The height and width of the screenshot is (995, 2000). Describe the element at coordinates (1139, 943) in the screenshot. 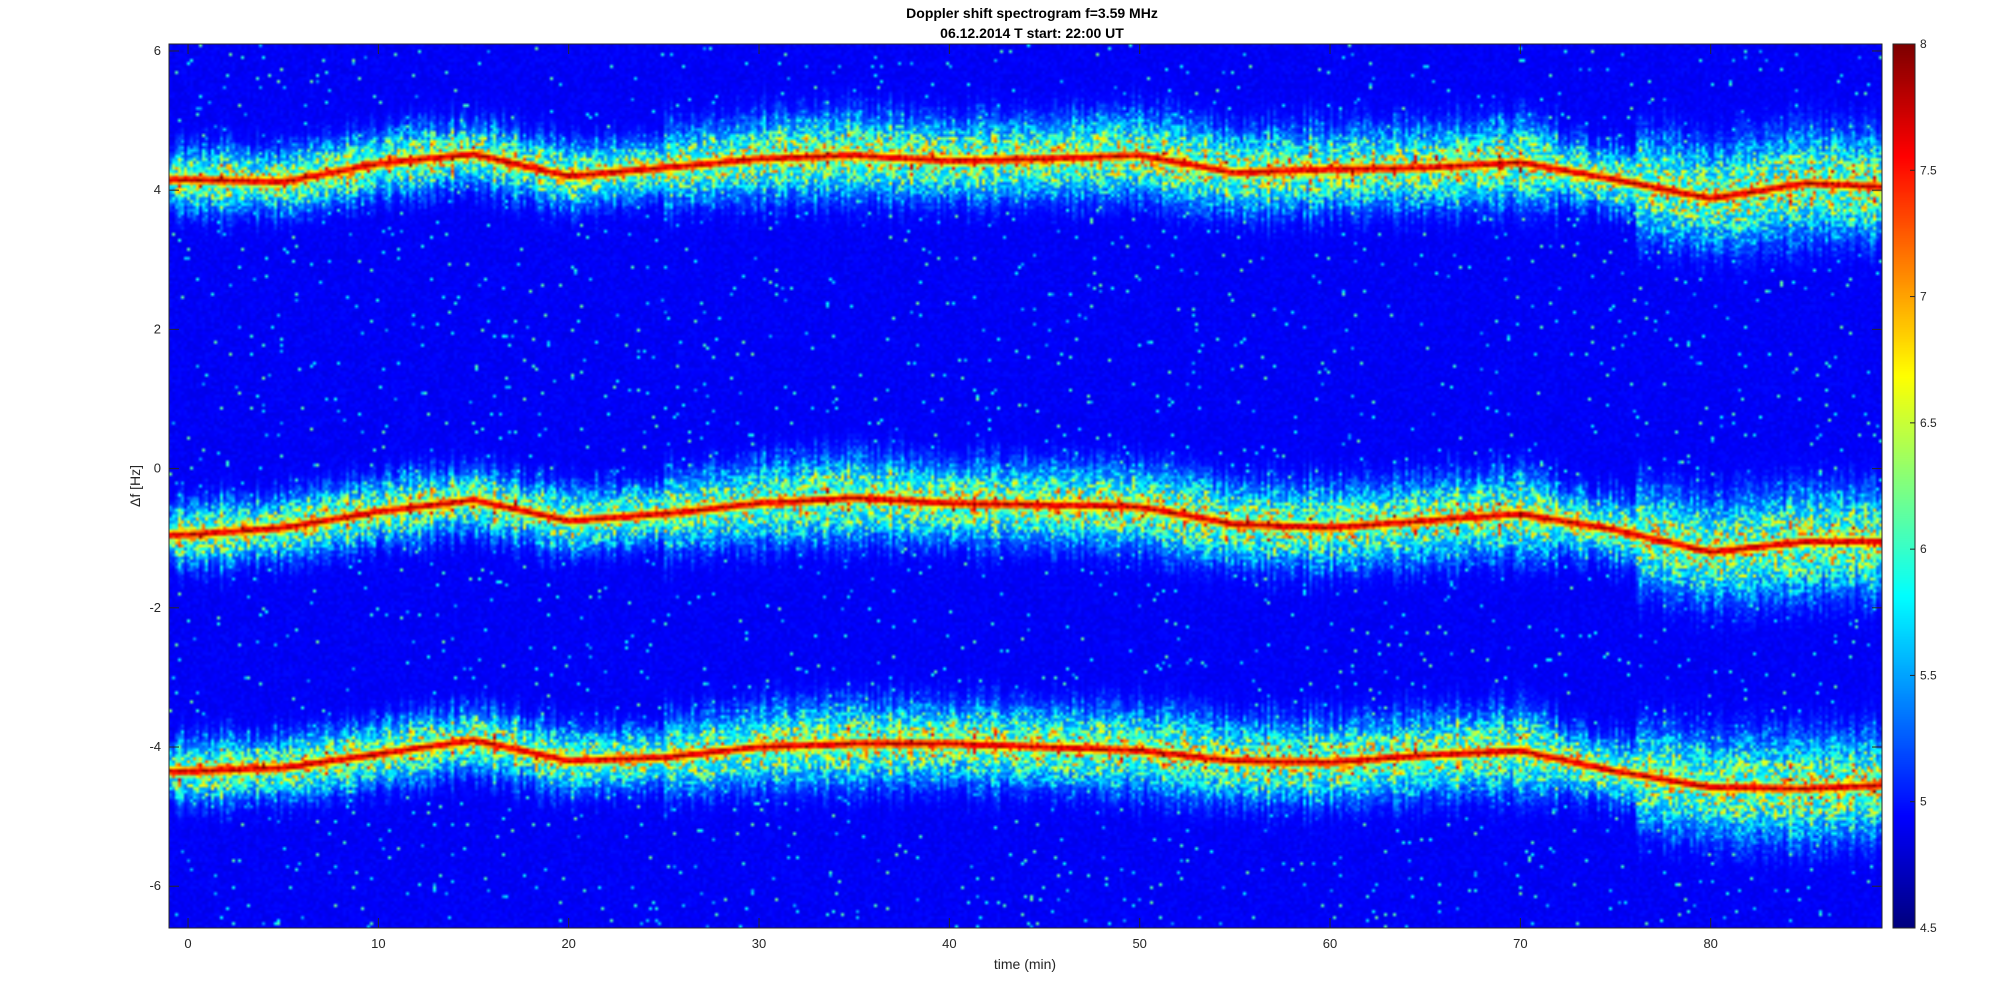

I see `x-tick-label: 50` at that location.